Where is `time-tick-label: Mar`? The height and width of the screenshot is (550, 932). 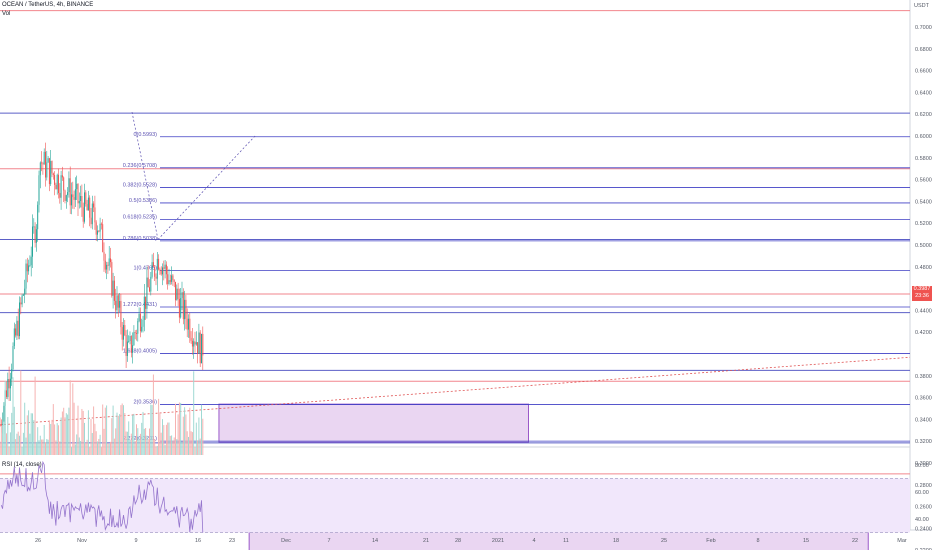 time-tick-label: Mar is located at coordinates (902, 541).